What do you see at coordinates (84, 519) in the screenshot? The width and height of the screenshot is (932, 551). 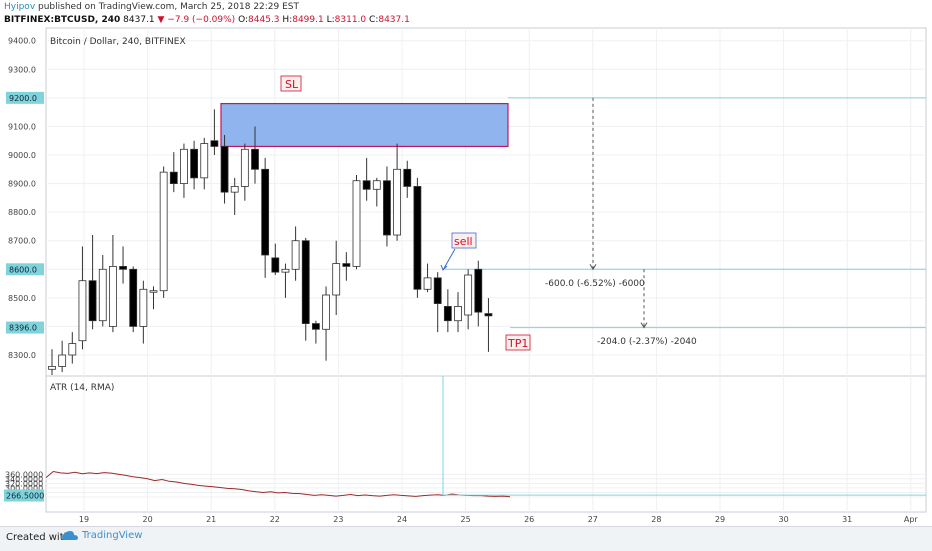 I see `time-tick-label: 19` at bounding box center [84, 519].